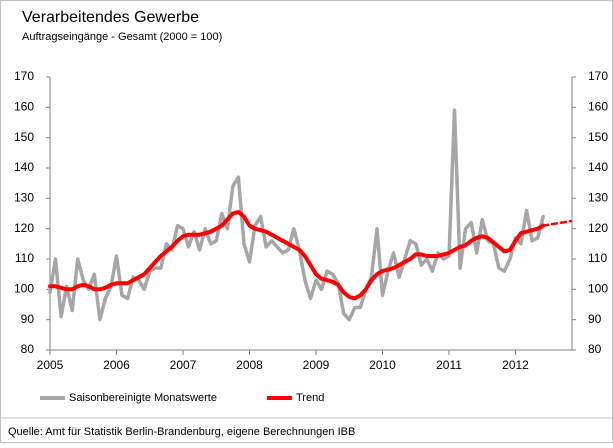 The width and height of the screenshot is (613, 448). What do you see at coordinates (598, 228) in the screenshot?
I see `y2-tick-label: 120` at bounding box center [598, 228].